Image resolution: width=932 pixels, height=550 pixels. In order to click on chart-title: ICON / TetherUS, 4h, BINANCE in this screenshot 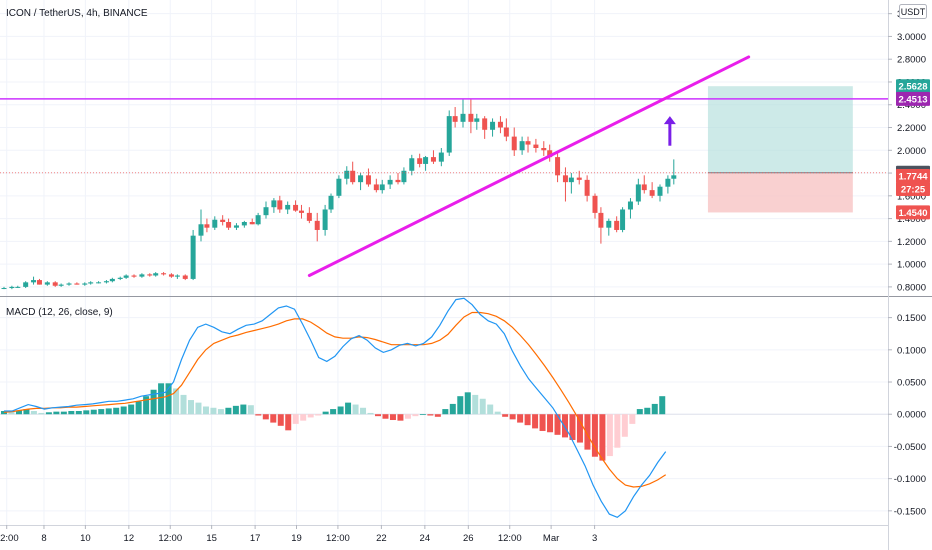, I will do `click(77, 13)`.